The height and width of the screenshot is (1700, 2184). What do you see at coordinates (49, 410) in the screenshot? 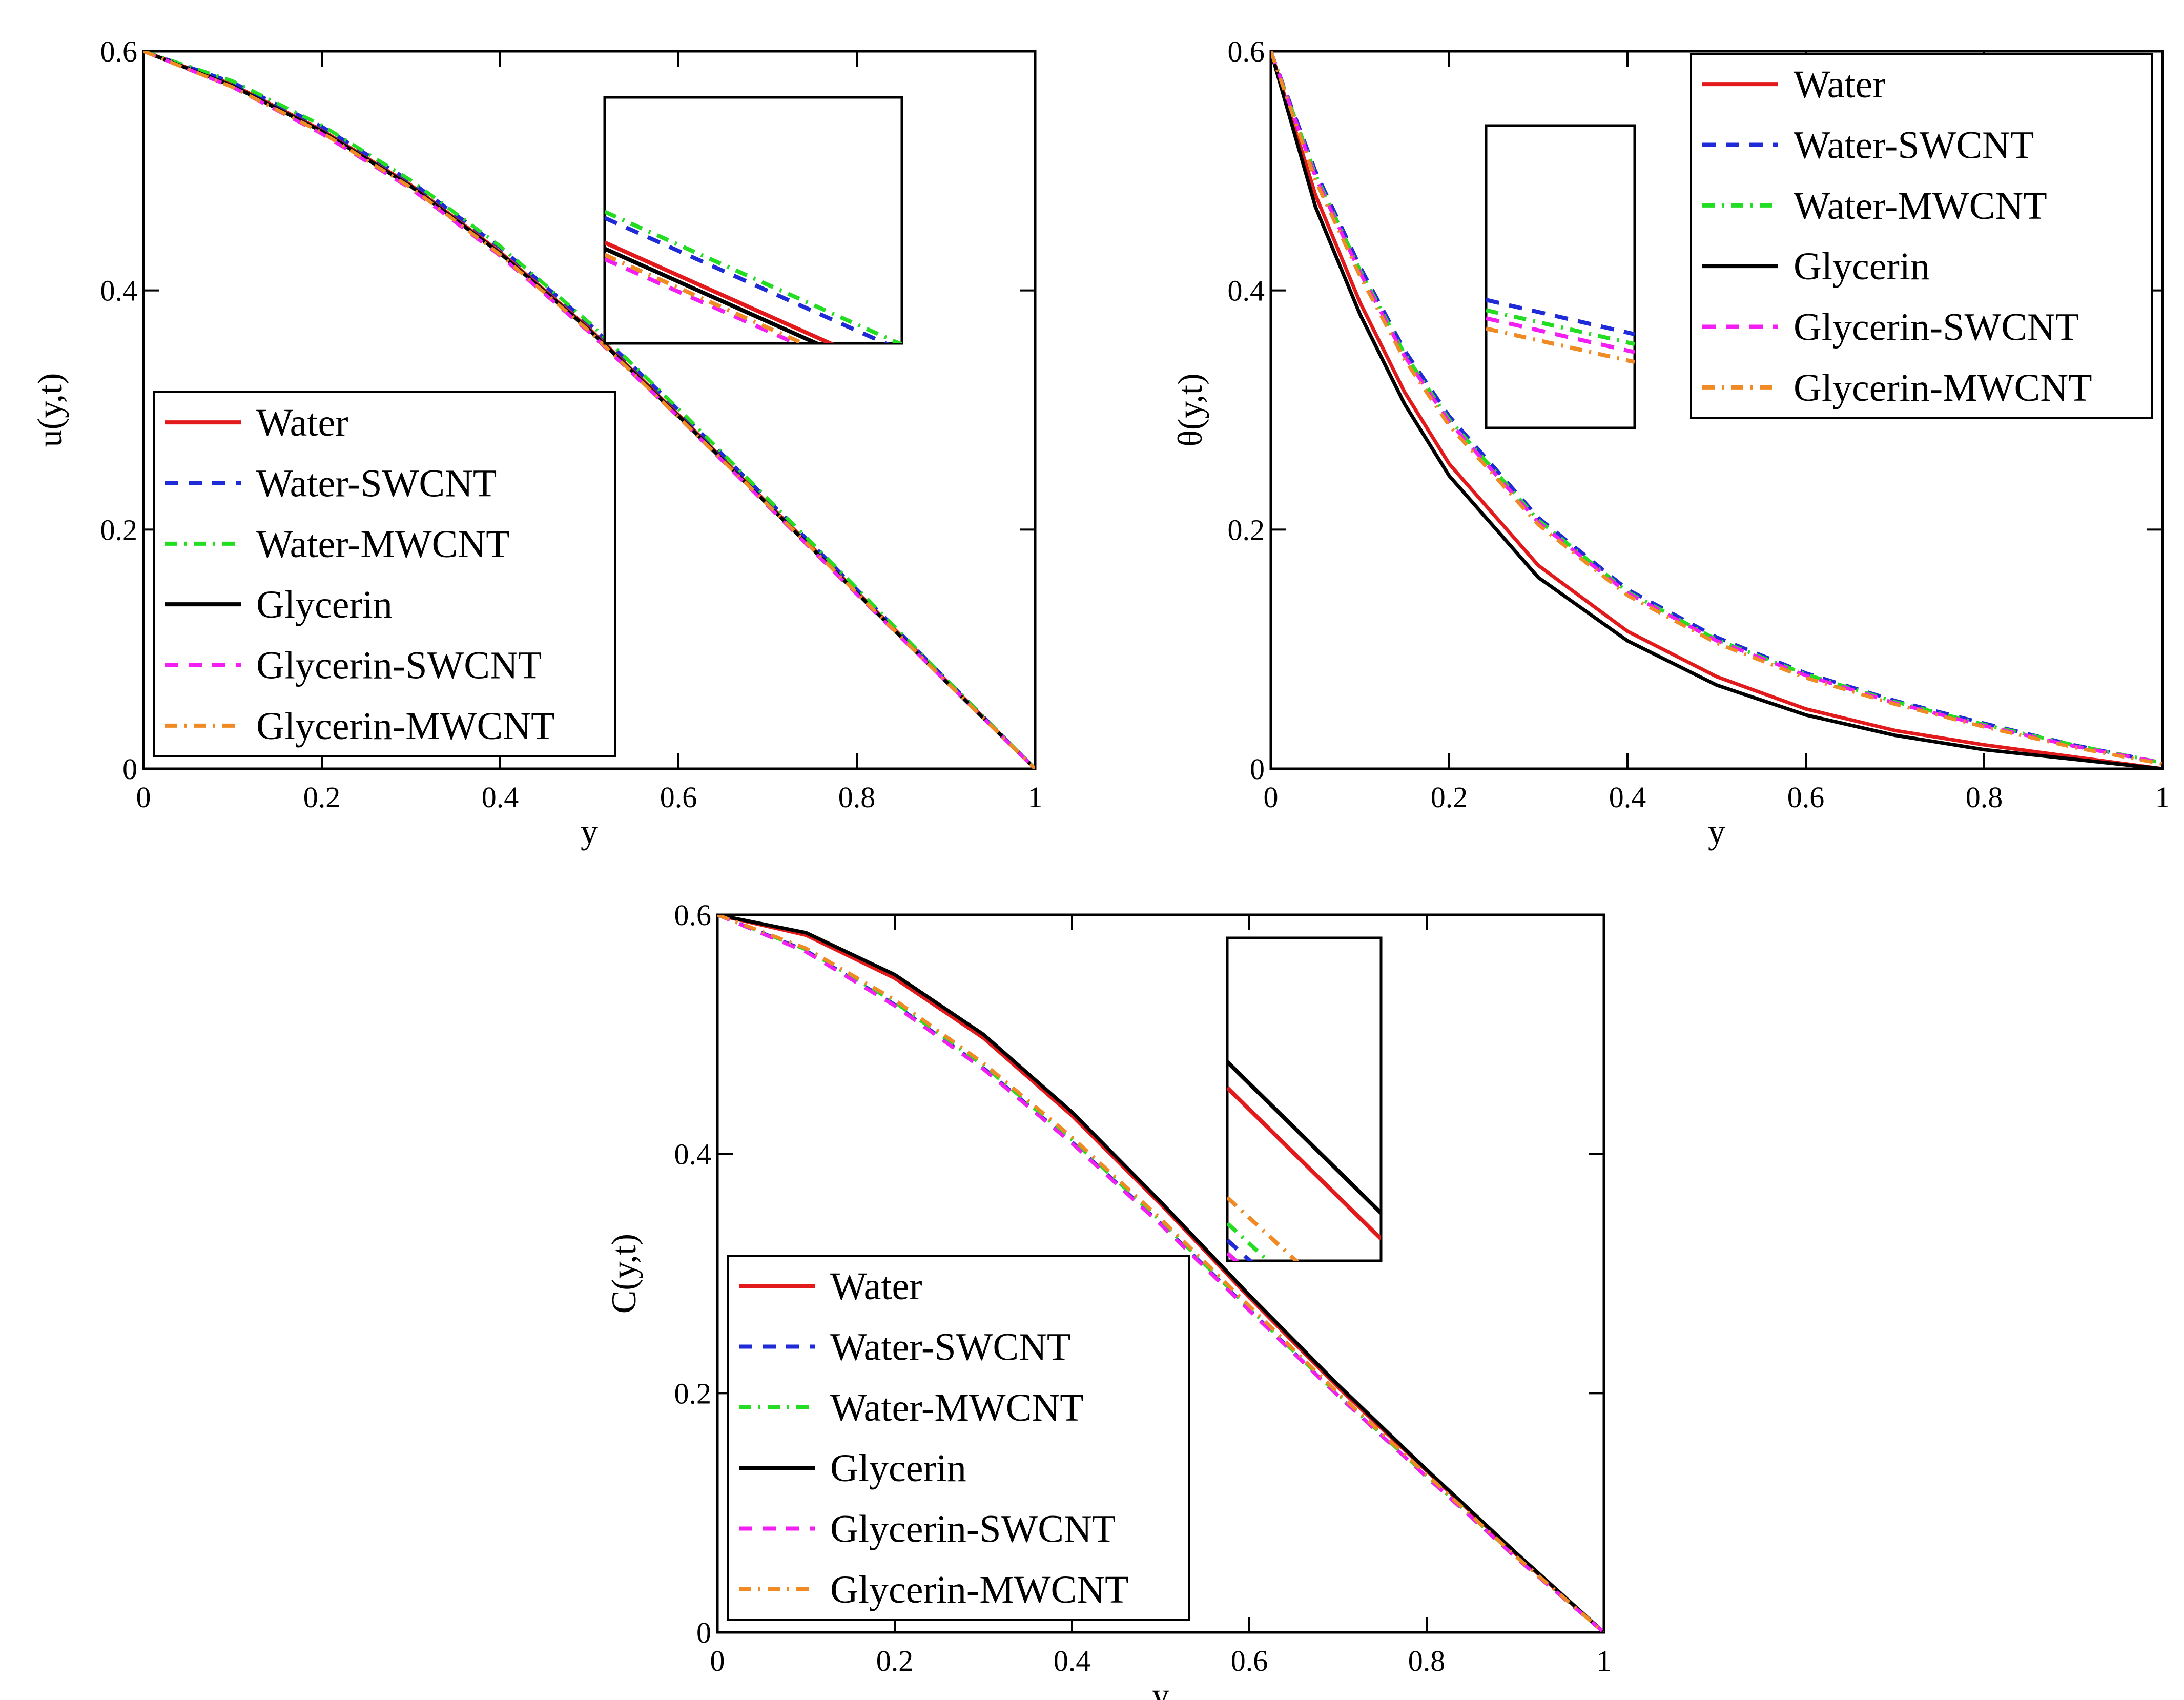
I see `y-axis-label: u(y,t)` at bounding box center [49, 410].